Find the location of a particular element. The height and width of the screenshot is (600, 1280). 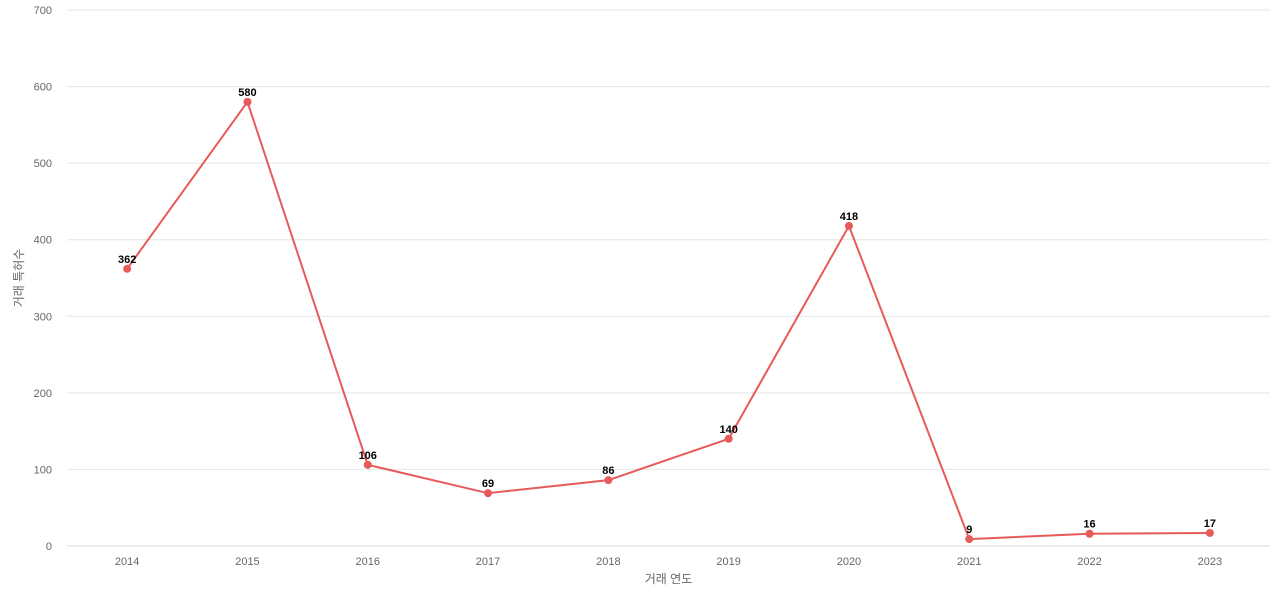

y-tick-label: 400 is located at coordinates (43, 241).